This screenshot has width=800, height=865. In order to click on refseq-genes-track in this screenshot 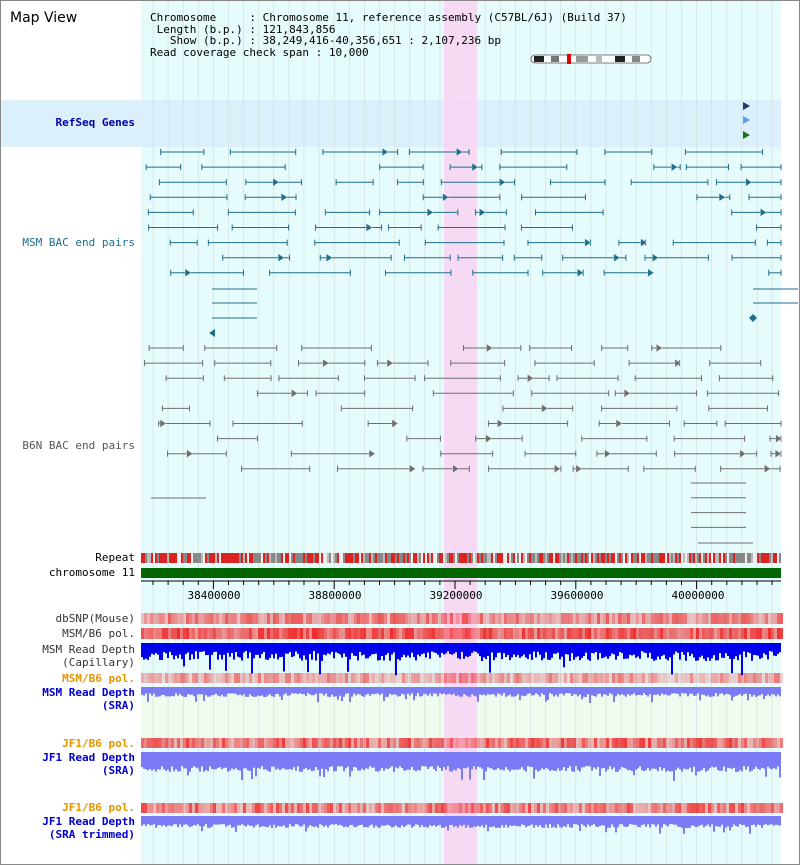, I will do `click(746, 120)`.